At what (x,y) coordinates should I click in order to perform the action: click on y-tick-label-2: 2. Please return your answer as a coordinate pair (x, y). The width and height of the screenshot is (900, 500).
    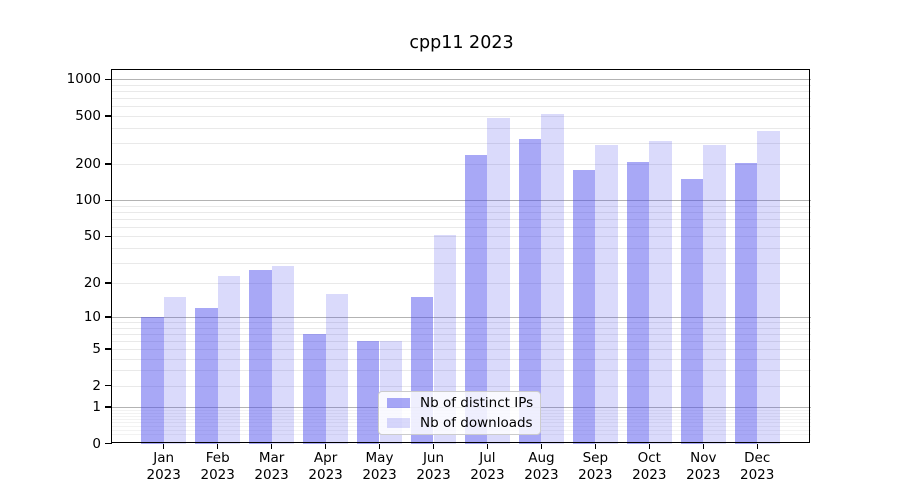
    Looking at the image, I should click on (96, 385).